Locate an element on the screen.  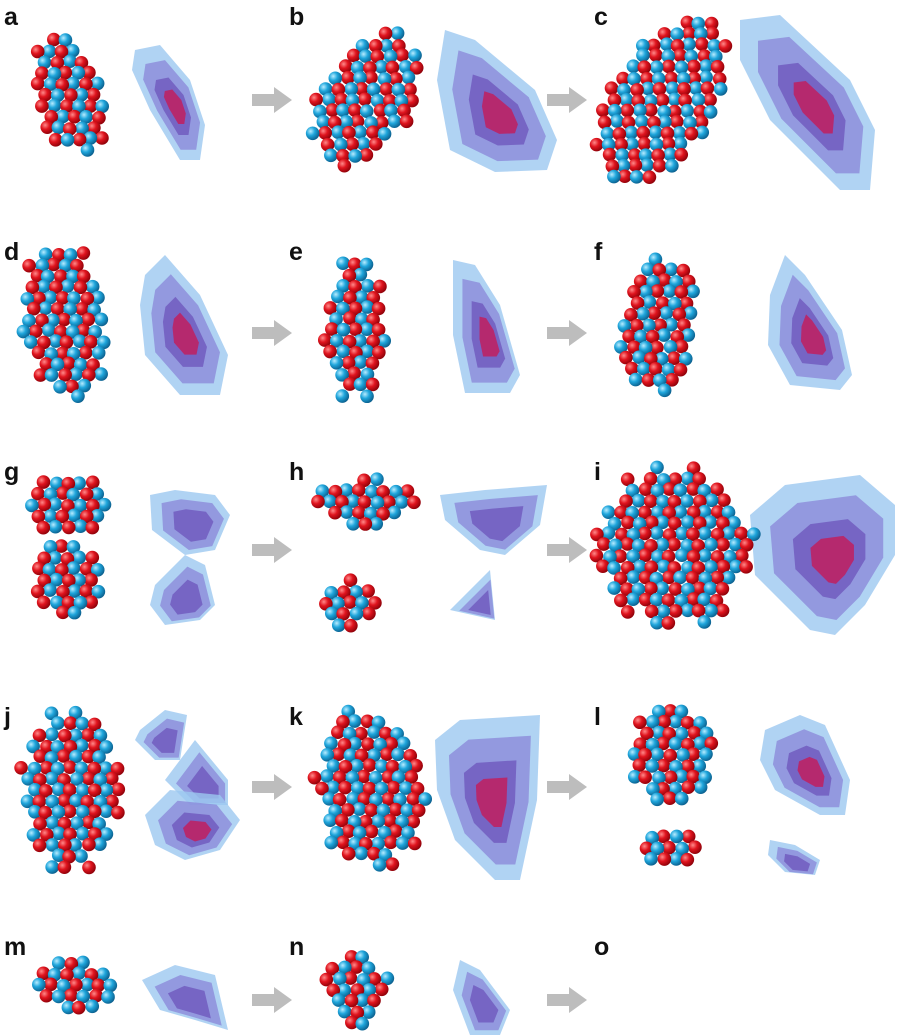
panel: a is located at coordinates (104, 81).